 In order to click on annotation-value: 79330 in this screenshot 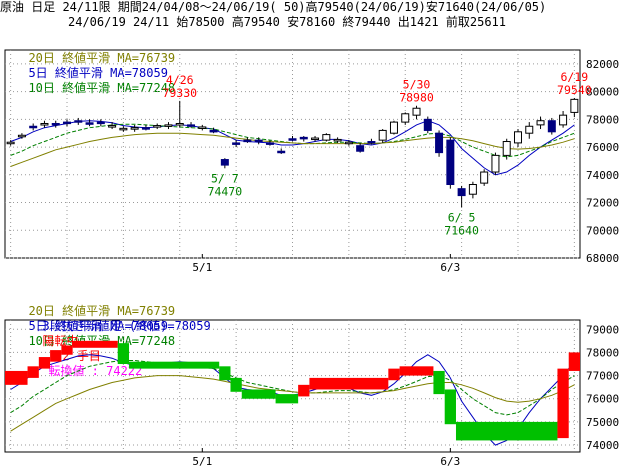, I will do `click(179, 93)`.